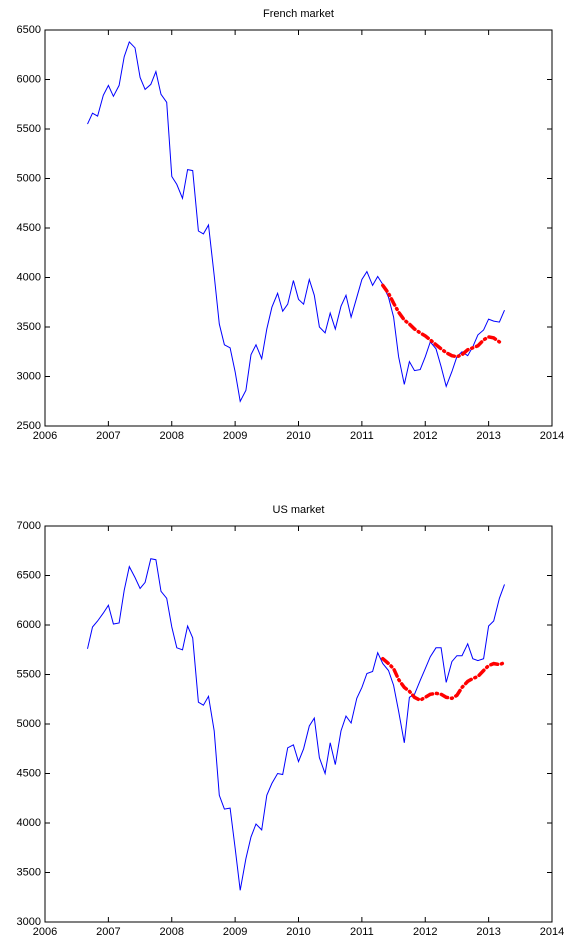  Describe the element at coordinates (29, 426) in the screenshot. I see `y-tick-label: 2500` at that location.